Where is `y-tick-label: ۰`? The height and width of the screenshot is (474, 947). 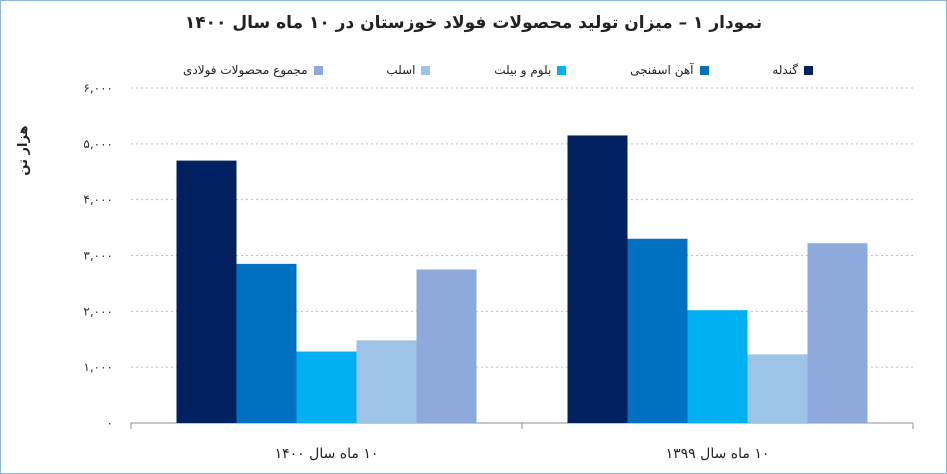 y-tick-label: ۰ is located at coordinates (110, 423).